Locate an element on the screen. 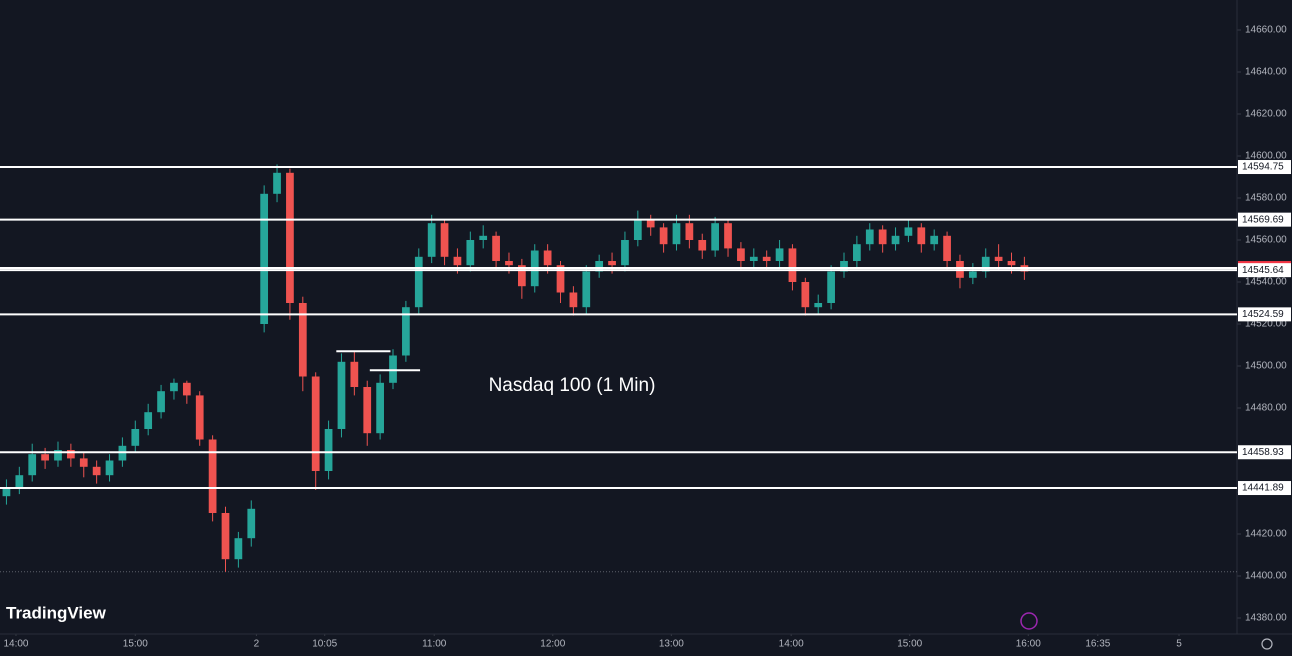  replay-icon is located at coordinates (1029, 621).